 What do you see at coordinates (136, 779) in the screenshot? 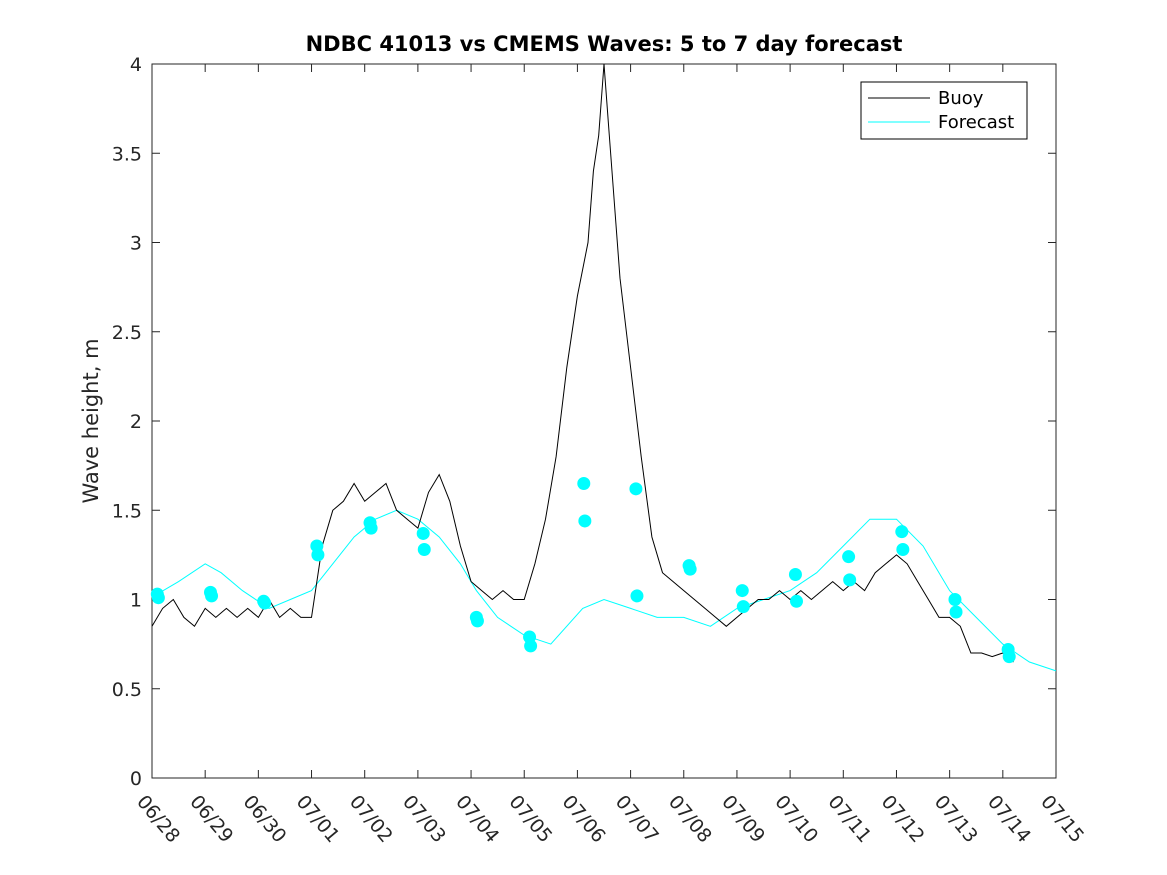
I see `y-tick-label: 0` at bounding box center [136, 779].